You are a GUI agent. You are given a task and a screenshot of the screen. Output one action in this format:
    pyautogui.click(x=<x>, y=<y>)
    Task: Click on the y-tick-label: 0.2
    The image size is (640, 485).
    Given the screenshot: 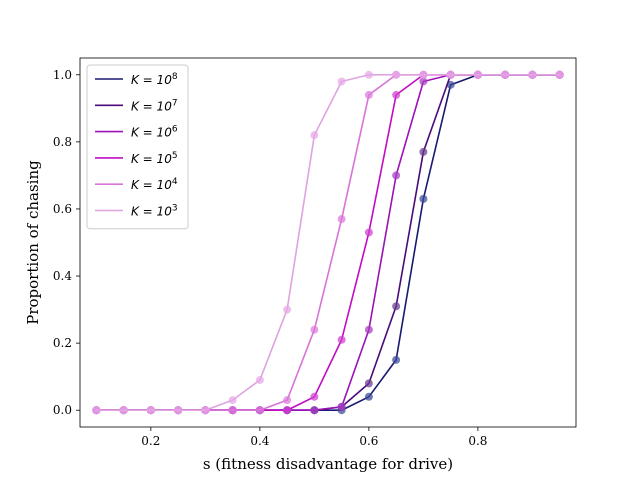 What is the action you would take?
    pyautogui.click(x=62, y=343)
    